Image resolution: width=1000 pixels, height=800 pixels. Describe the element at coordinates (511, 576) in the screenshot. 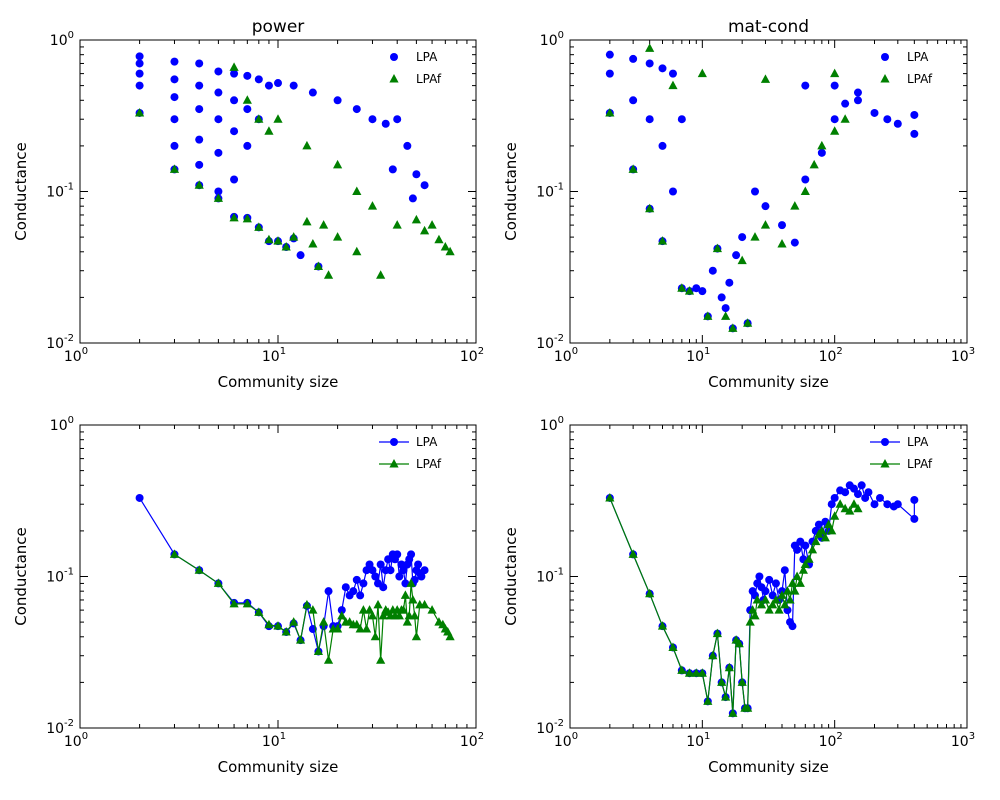

I see `y-axis-label: Conductance` at that location.